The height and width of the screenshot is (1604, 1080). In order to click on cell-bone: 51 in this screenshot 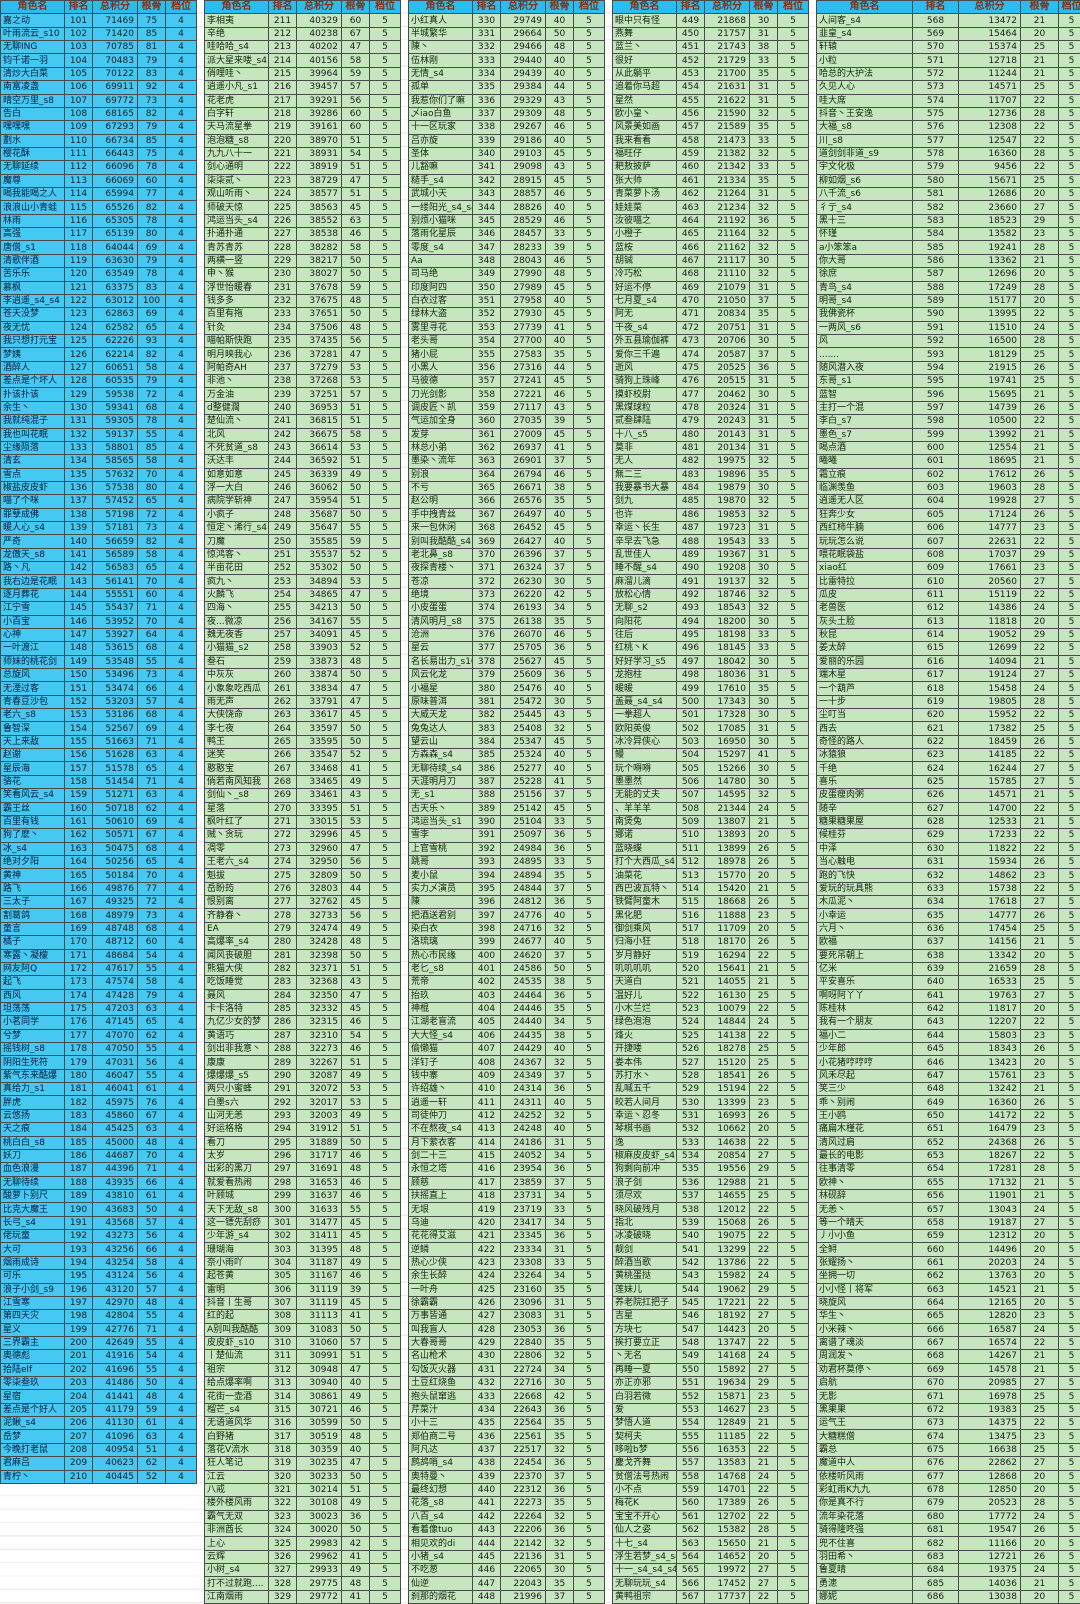, I will do `click(355, 1062)`.